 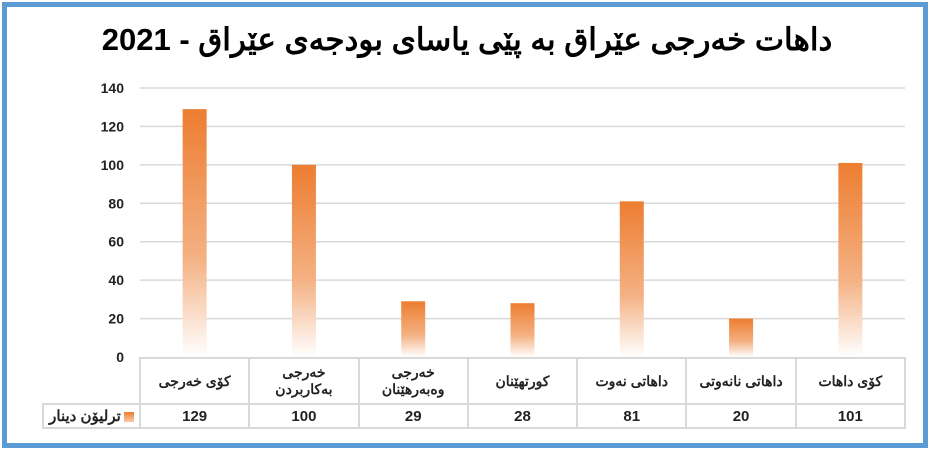 I want to click on category-label-line: کۆی داهات, so click(x=850, y=380).